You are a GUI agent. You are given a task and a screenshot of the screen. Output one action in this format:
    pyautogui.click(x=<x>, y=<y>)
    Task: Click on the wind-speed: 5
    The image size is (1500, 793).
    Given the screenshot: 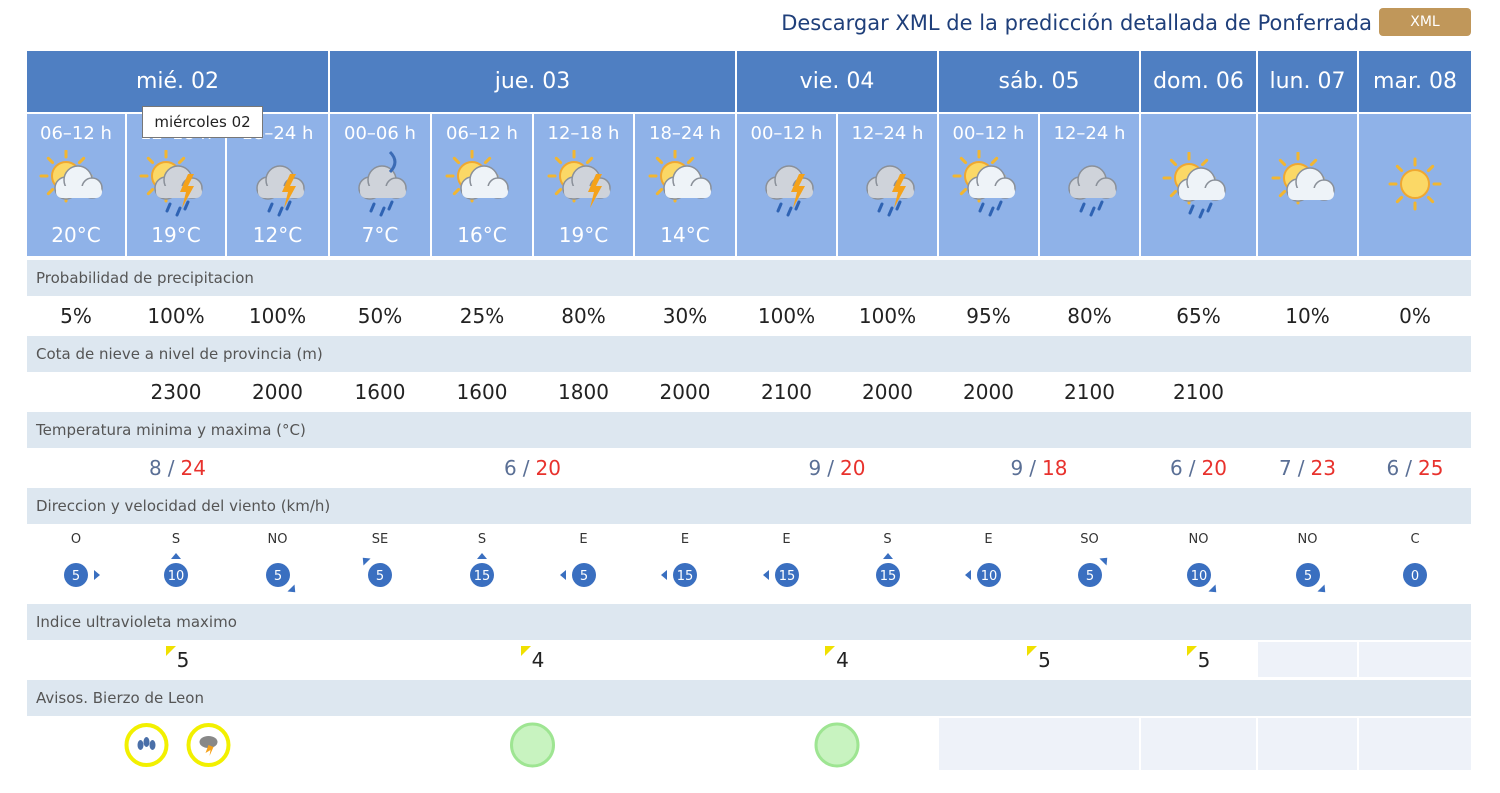 What is the action you would take?
    pyautogui.click(x=1089, y=576)
    